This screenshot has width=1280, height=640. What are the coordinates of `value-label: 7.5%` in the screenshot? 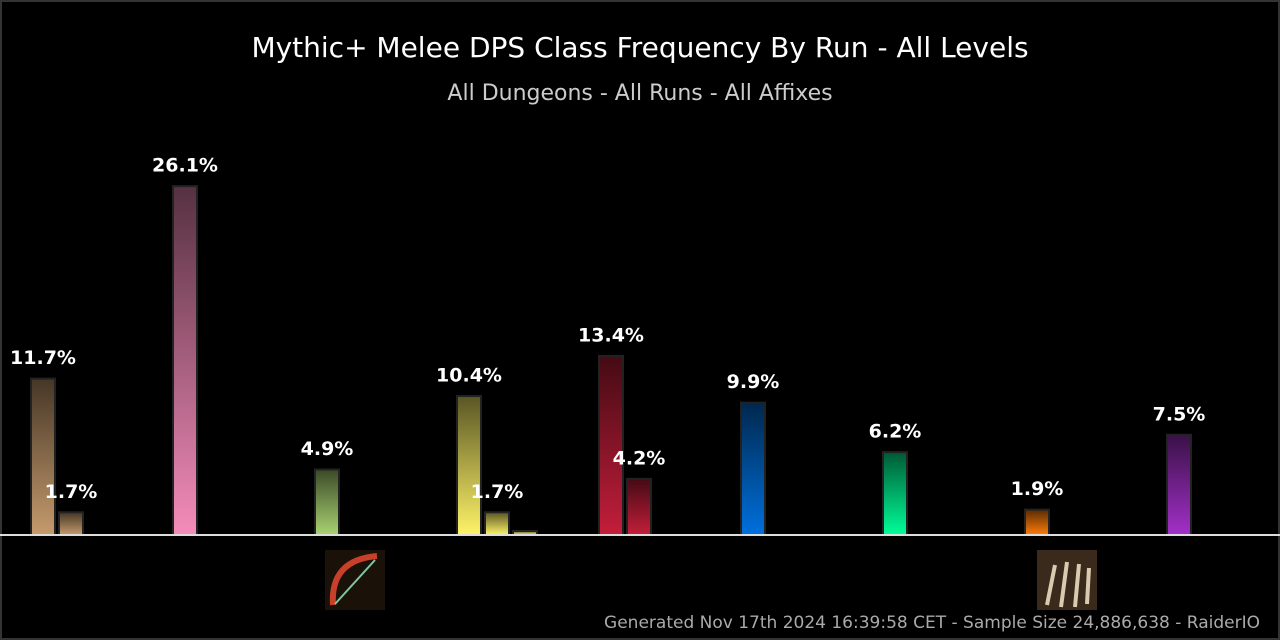 It's located at (1179, 414).